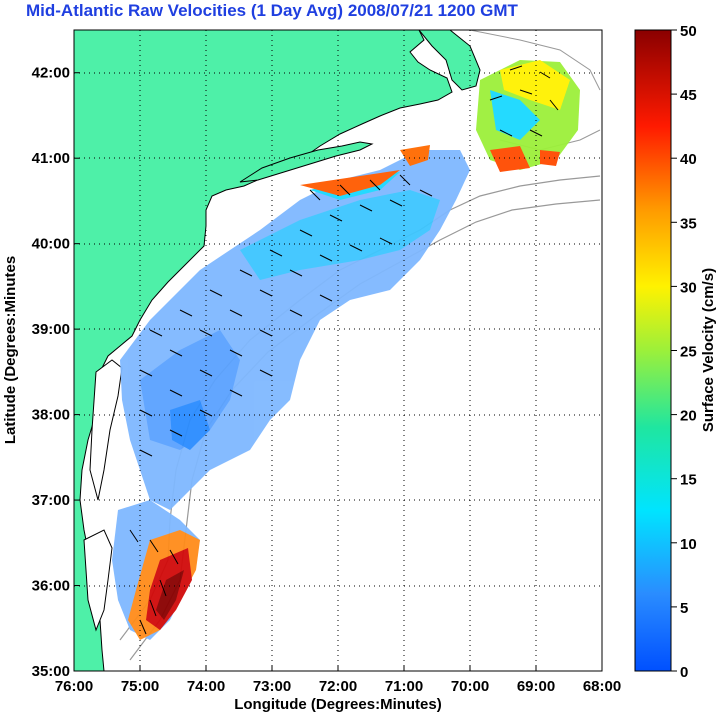 The height and width of the screenshot is (714, 724). Describe the element at coordinates (140, 686) in the screenshot. I see `x-tick-label: 75:00` at that location.